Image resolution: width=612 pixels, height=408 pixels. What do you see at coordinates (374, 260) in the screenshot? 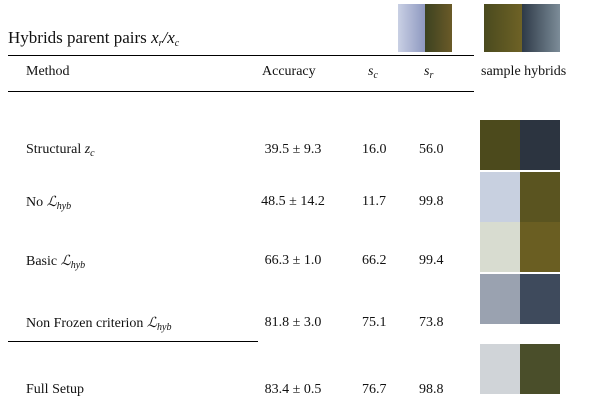
I see `sc: 66.2` at bounding box center [374, 260].